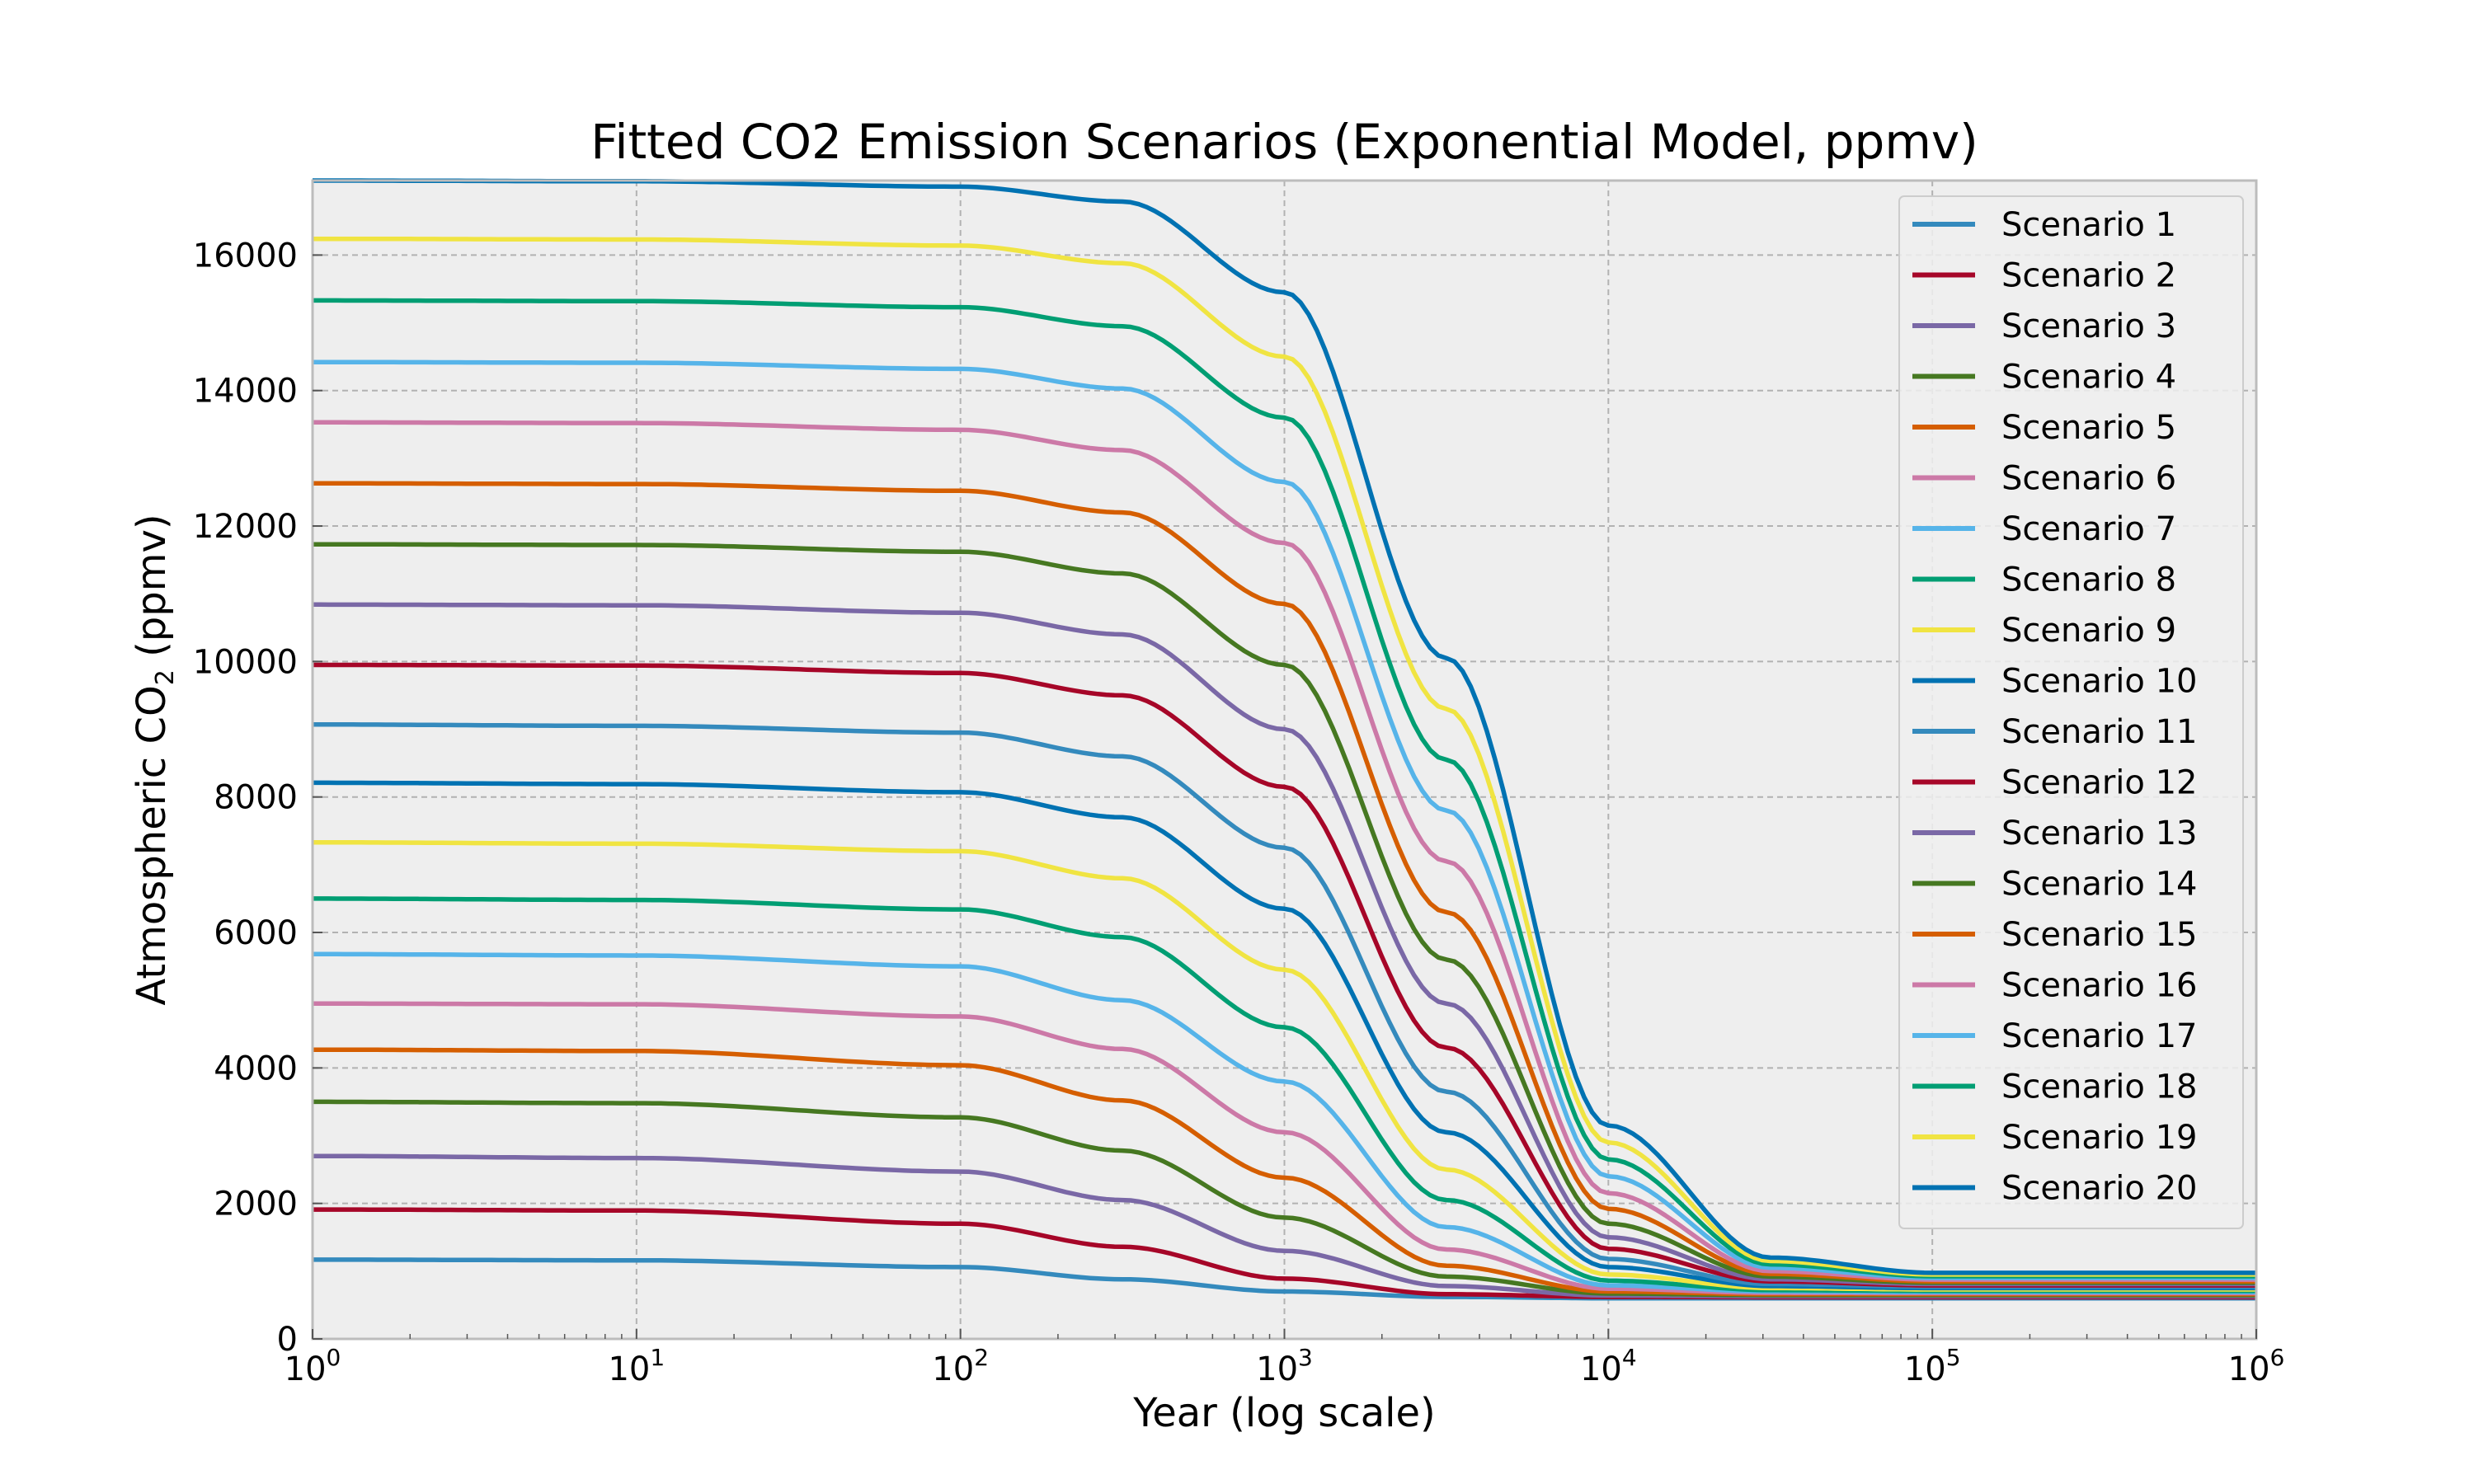 This screenshot has height=1484, width=2474. What do you see at coordinates (245, 392) in the screenshot?
I see `y-tick-label: 14000` at bounding box center [245, 392].